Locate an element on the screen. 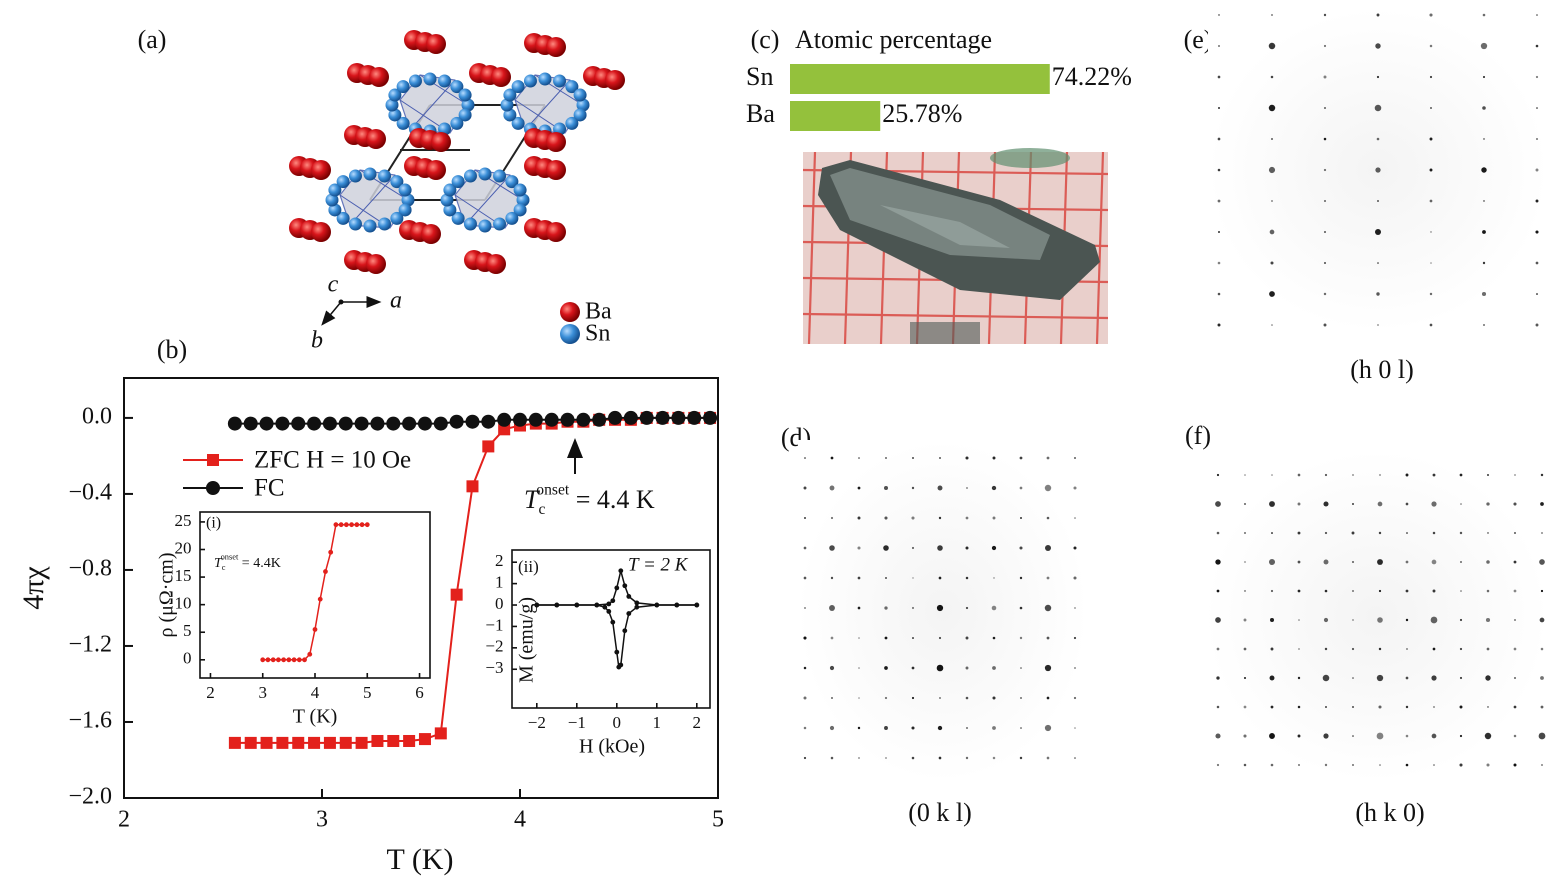 This screenshot has height=888, width=1550. axis-name: a is located at coordinates (396, 301).